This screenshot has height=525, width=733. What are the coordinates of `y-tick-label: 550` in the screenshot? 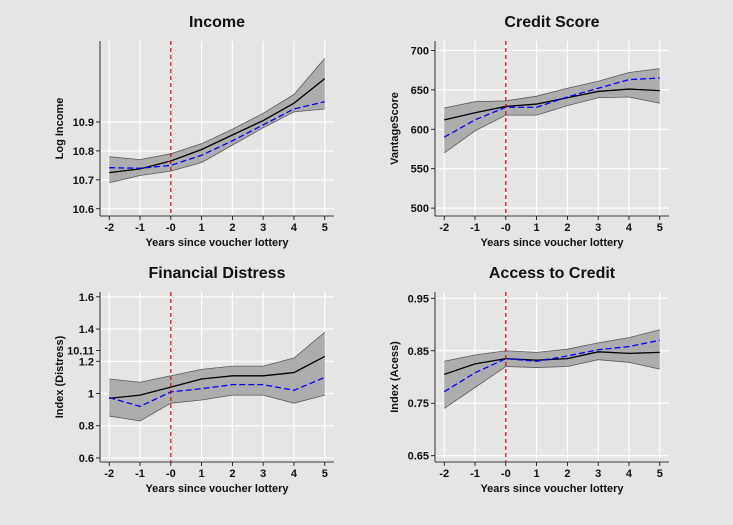 It's located at (420, 170).